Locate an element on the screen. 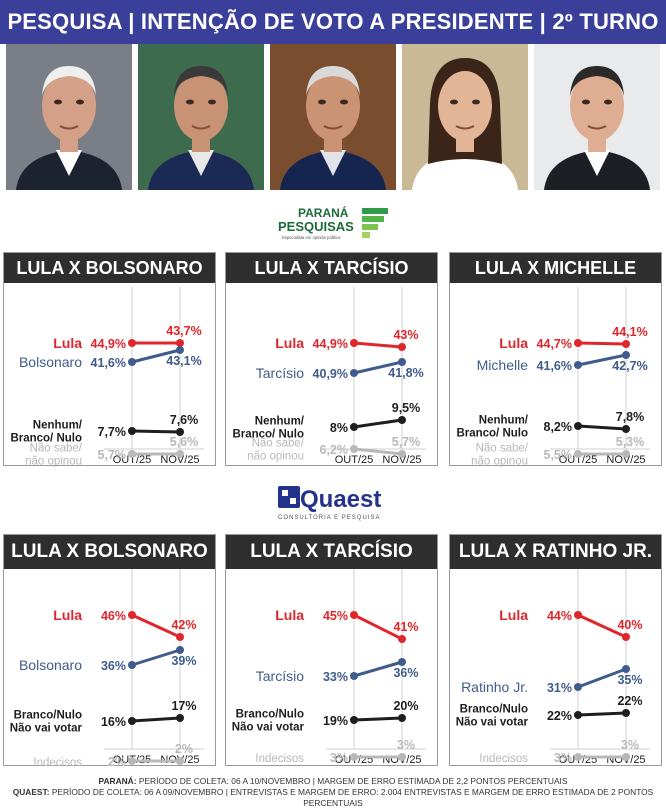 Image resolution: width=666 pixels, height=809 pixels. data-label: 33% is located at coordinates (335, 677).